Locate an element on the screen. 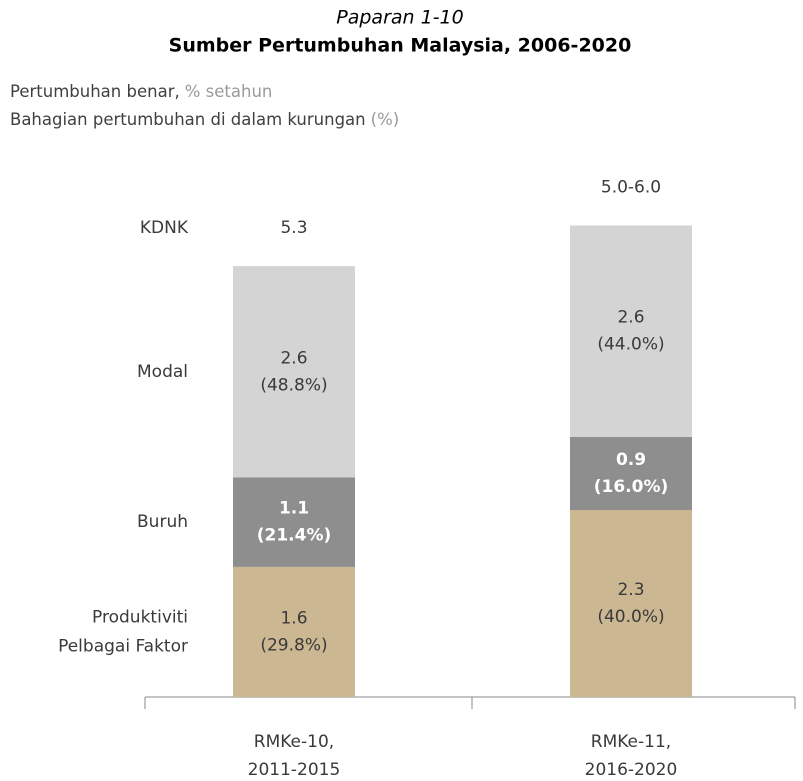 This screenshot has width=803, height=781. note: Pertumbuhan benar, % setahun is located at coordinates (141, 91).